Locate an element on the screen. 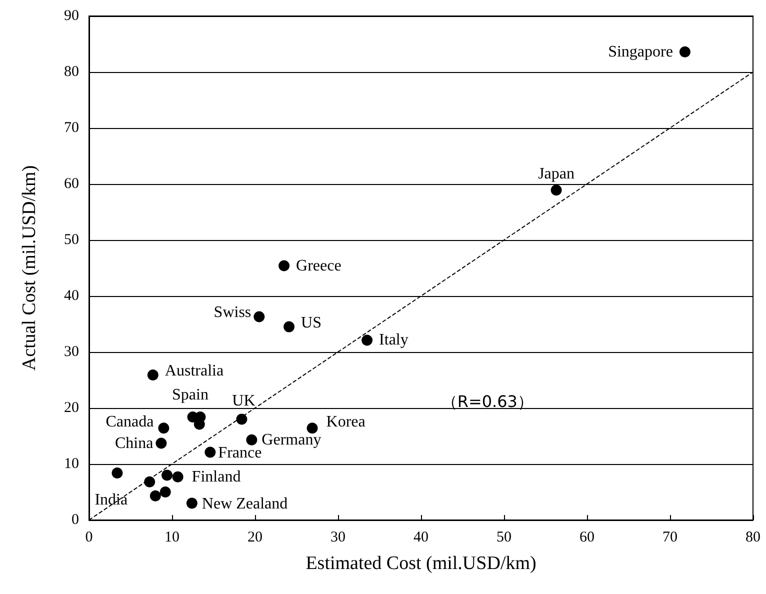 The width and height of the screenshot is (766, 594). y-tick-label: 60 is located at coordinates (71, 184).